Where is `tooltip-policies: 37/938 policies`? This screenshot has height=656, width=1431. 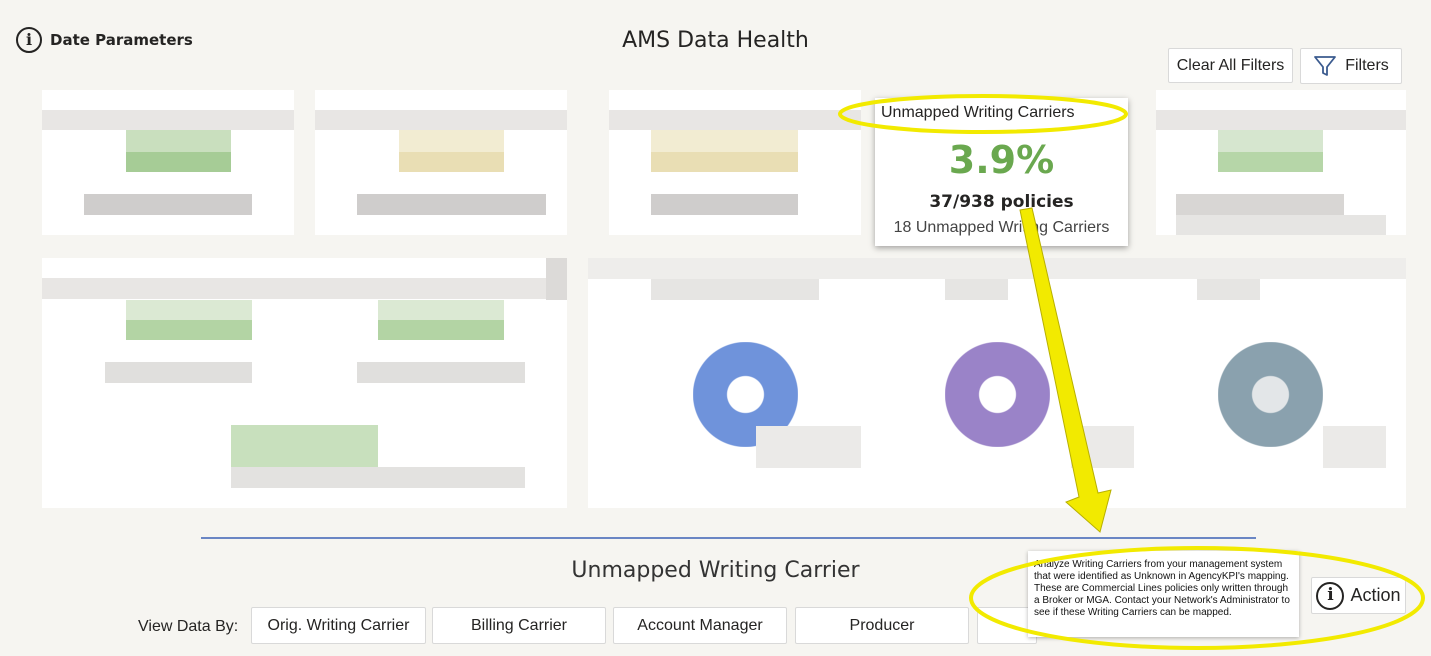 tooltip-policies: 37/938 policies is located at coordinates (1001, 202).